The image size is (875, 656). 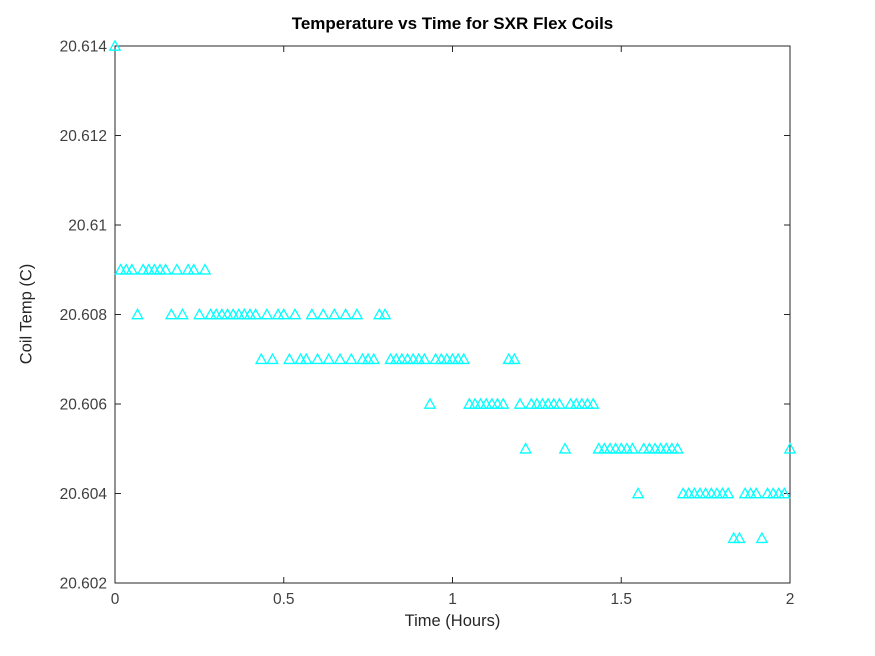 What do you see at coordinates (84, 494) in the screenshot?
I see `y-tick-label: 20.604` at bounding box center [84, 494].